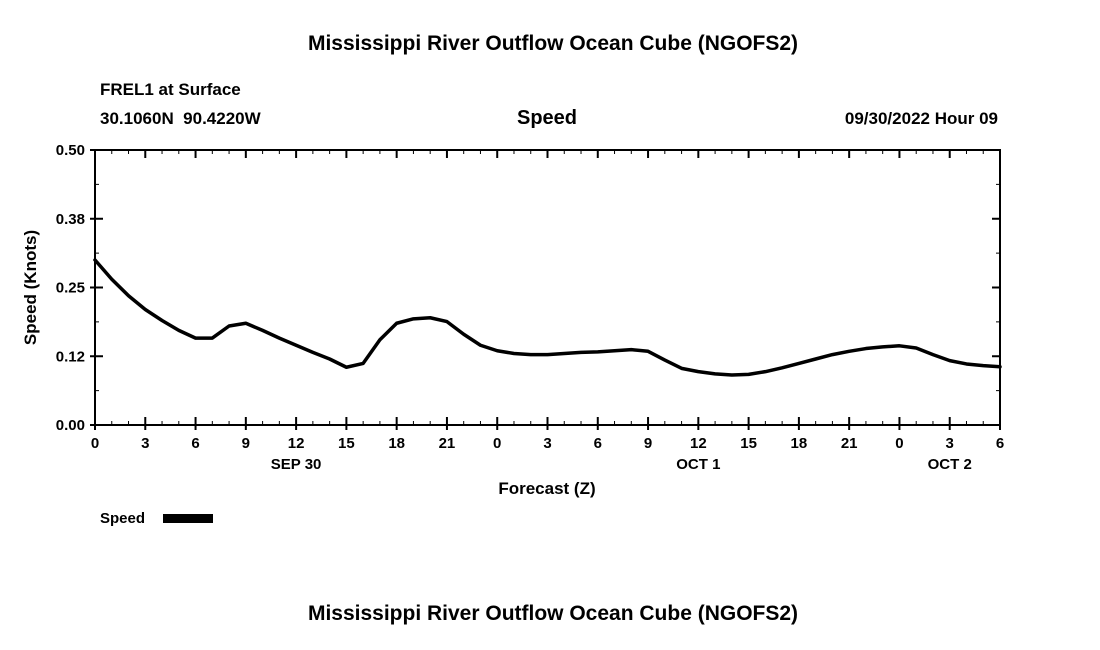 This screenshot has height=650, width=1100. Describe the element at coordinates (122, 518) in the screenshot. I see `legend-label: Speed` at that location.